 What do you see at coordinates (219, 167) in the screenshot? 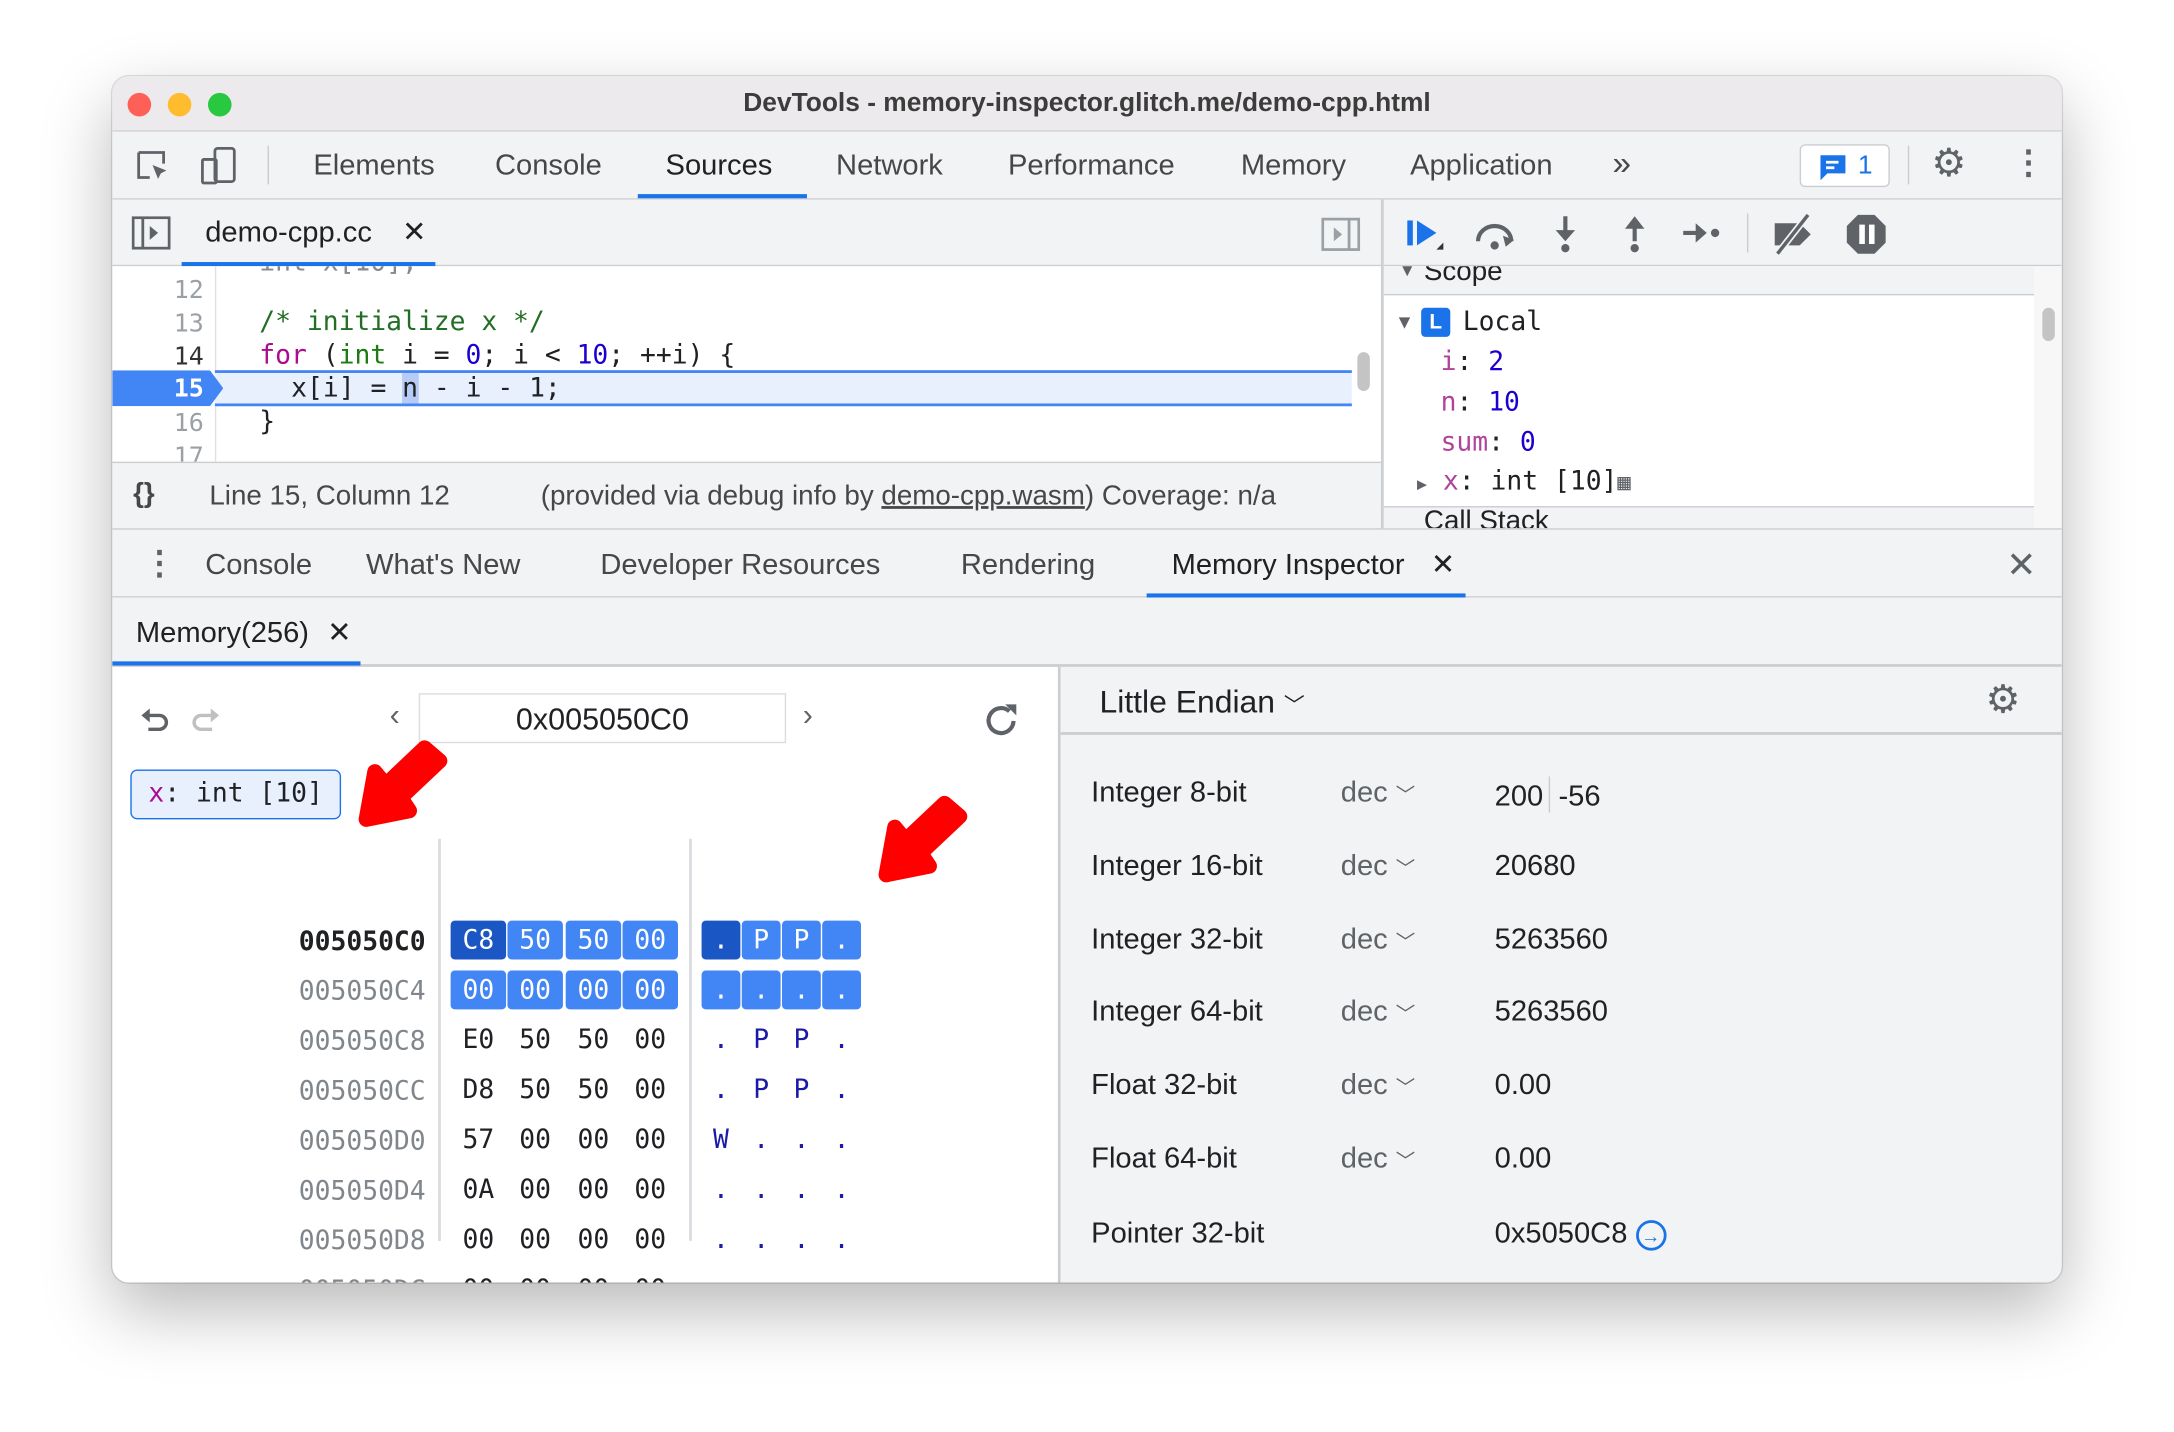
I see `device-toolbar-icon` at bounding box center [219, 167].